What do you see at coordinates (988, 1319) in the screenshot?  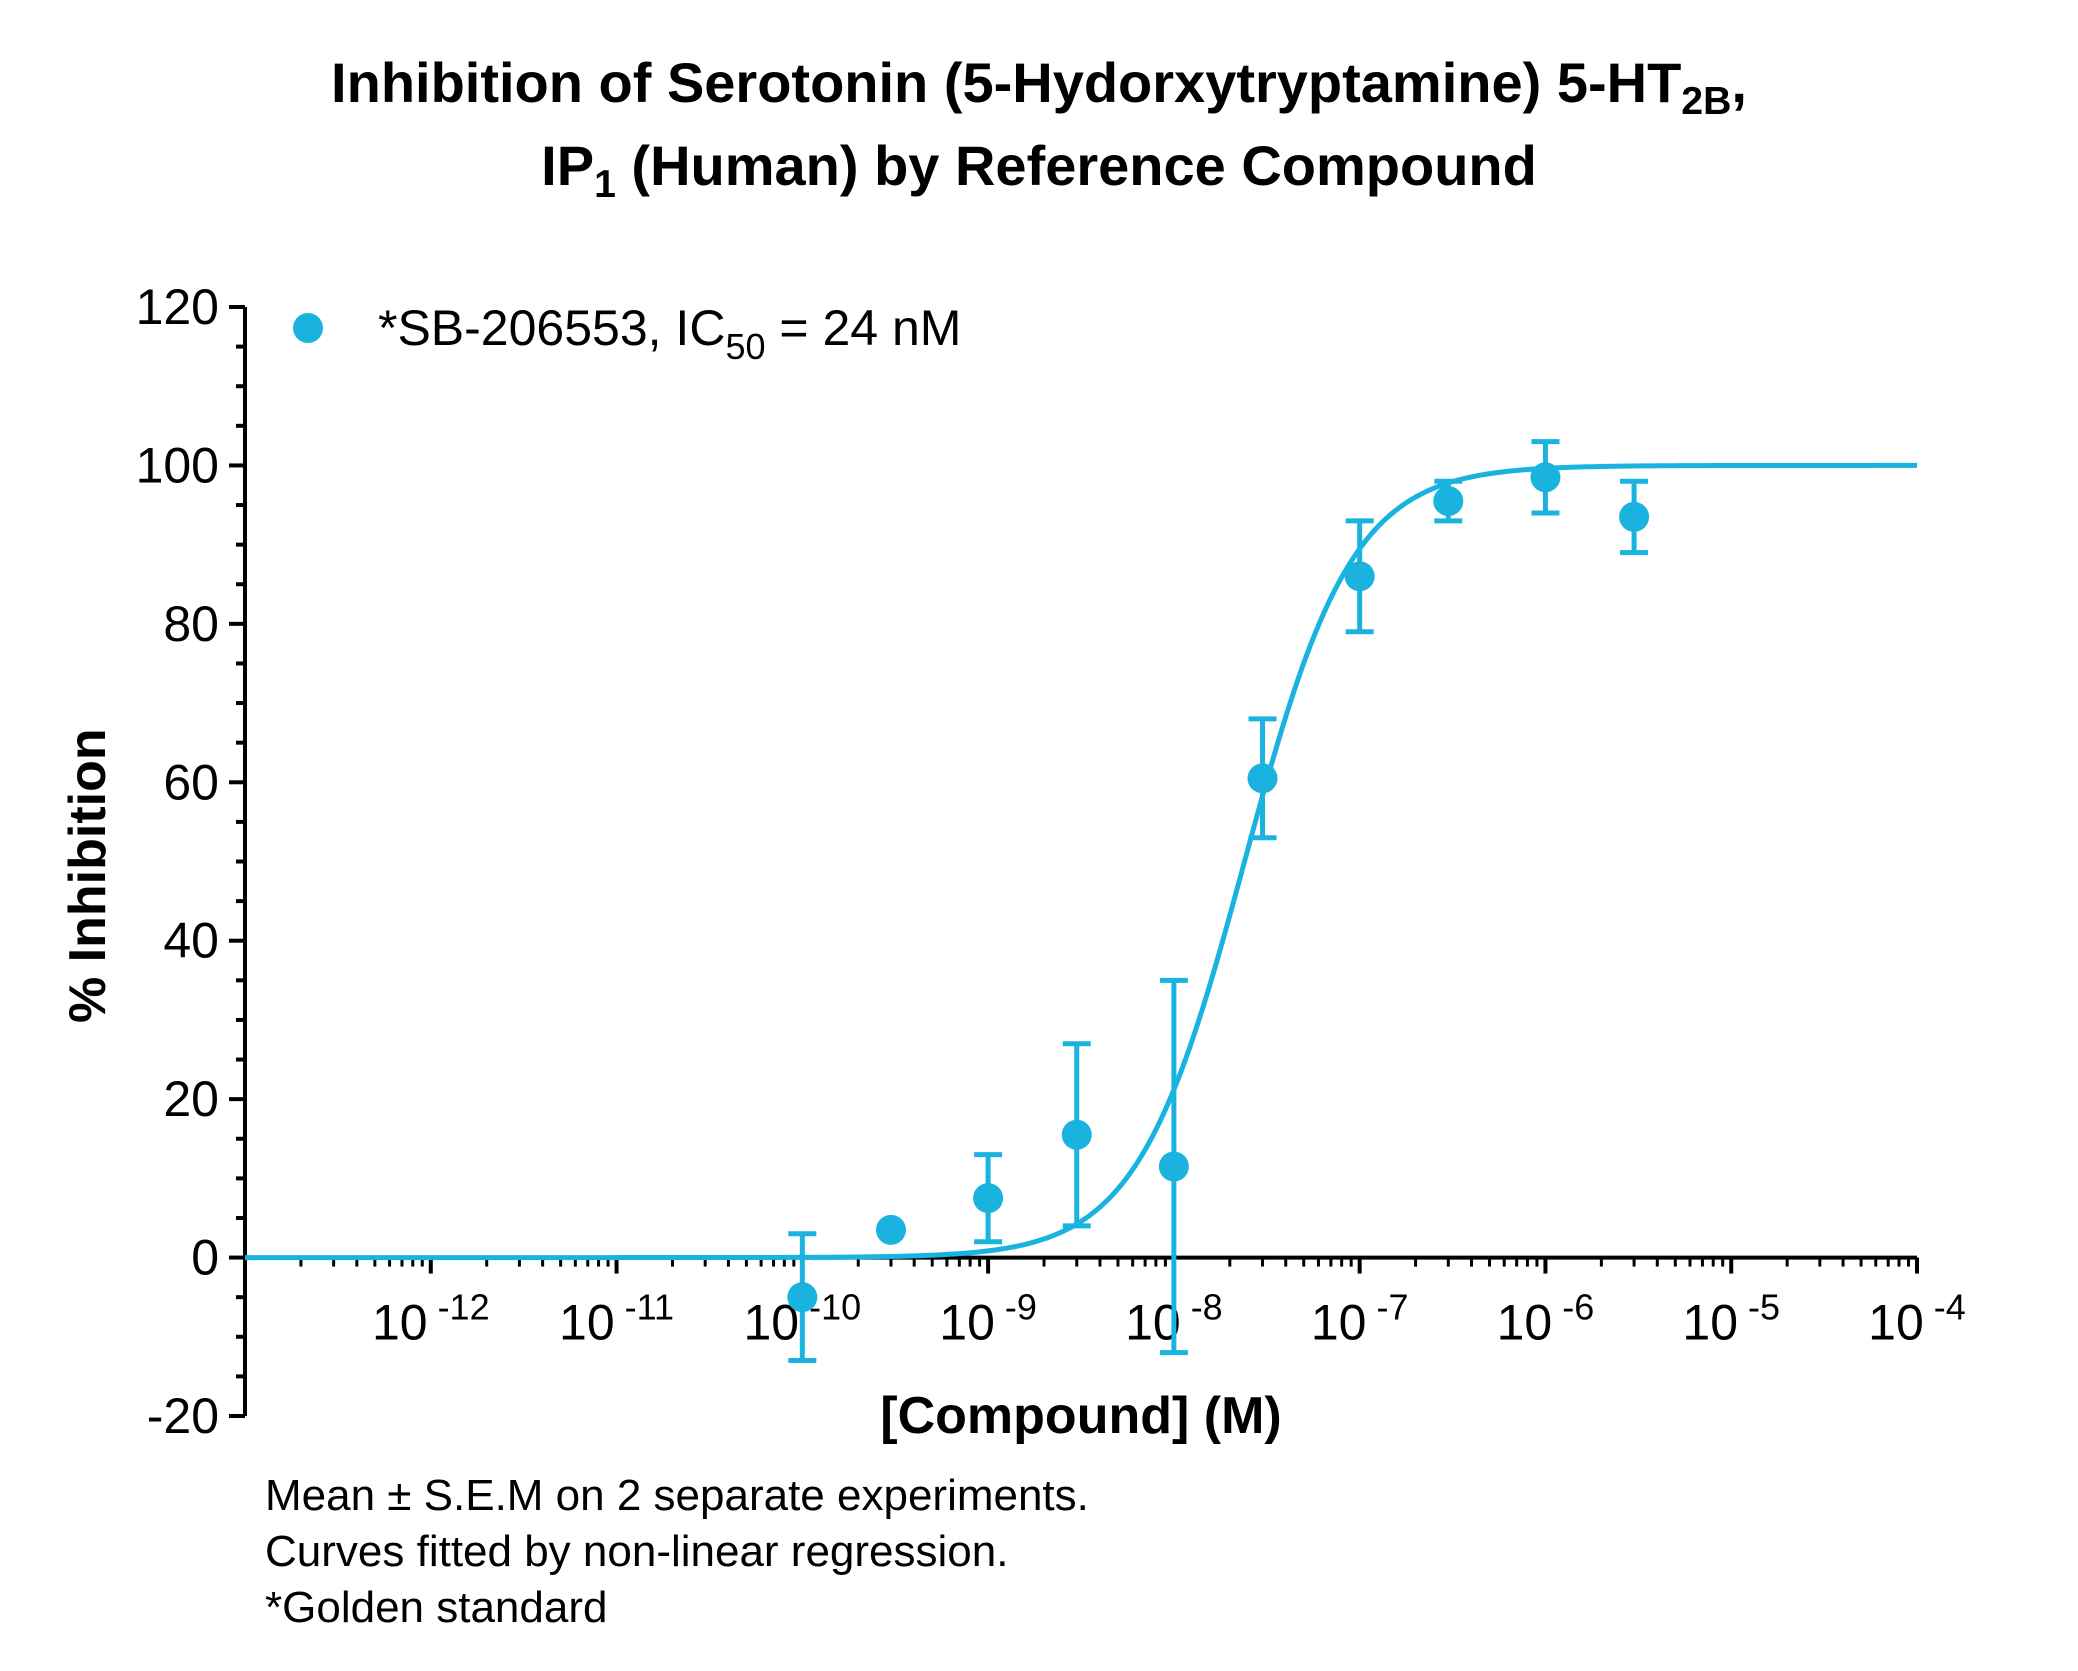 I see `x-tick-label: 10 -9` at bounding box center [988, 1319].